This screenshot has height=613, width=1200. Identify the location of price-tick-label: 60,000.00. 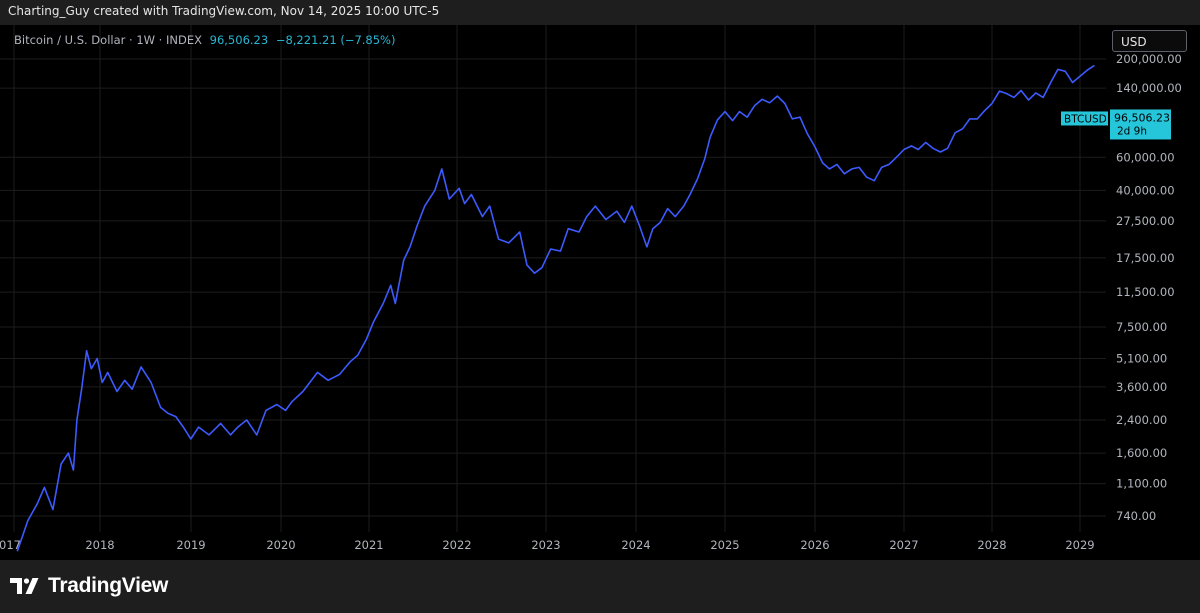
(1145, 157).